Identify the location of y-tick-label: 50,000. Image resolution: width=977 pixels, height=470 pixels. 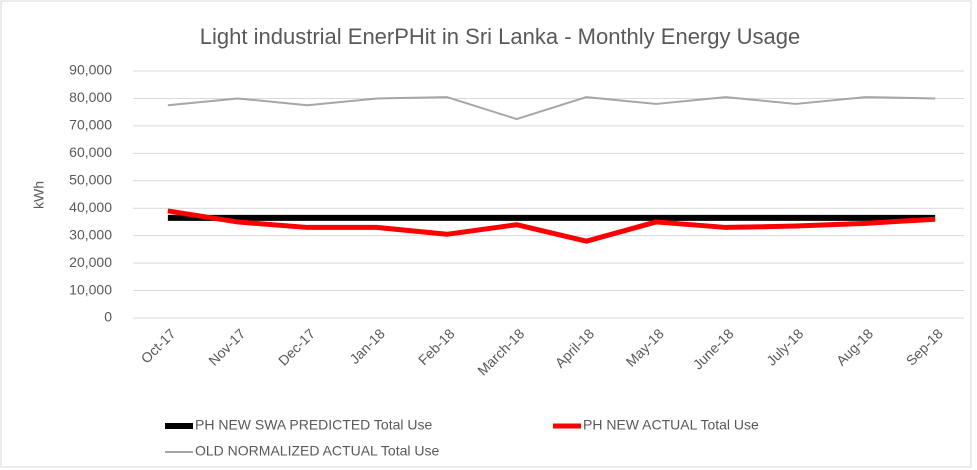
(90, 179).